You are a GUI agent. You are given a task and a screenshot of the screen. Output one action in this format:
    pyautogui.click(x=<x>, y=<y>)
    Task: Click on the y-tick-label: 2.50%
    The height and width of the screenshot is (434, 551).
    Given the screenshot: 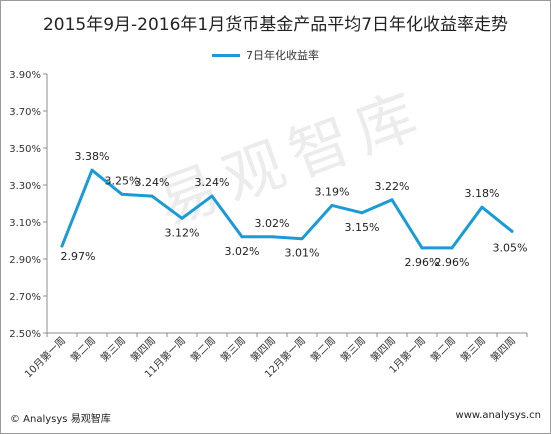 What is the action you would take?
    pyautogui.click(x=25, y=334)
    